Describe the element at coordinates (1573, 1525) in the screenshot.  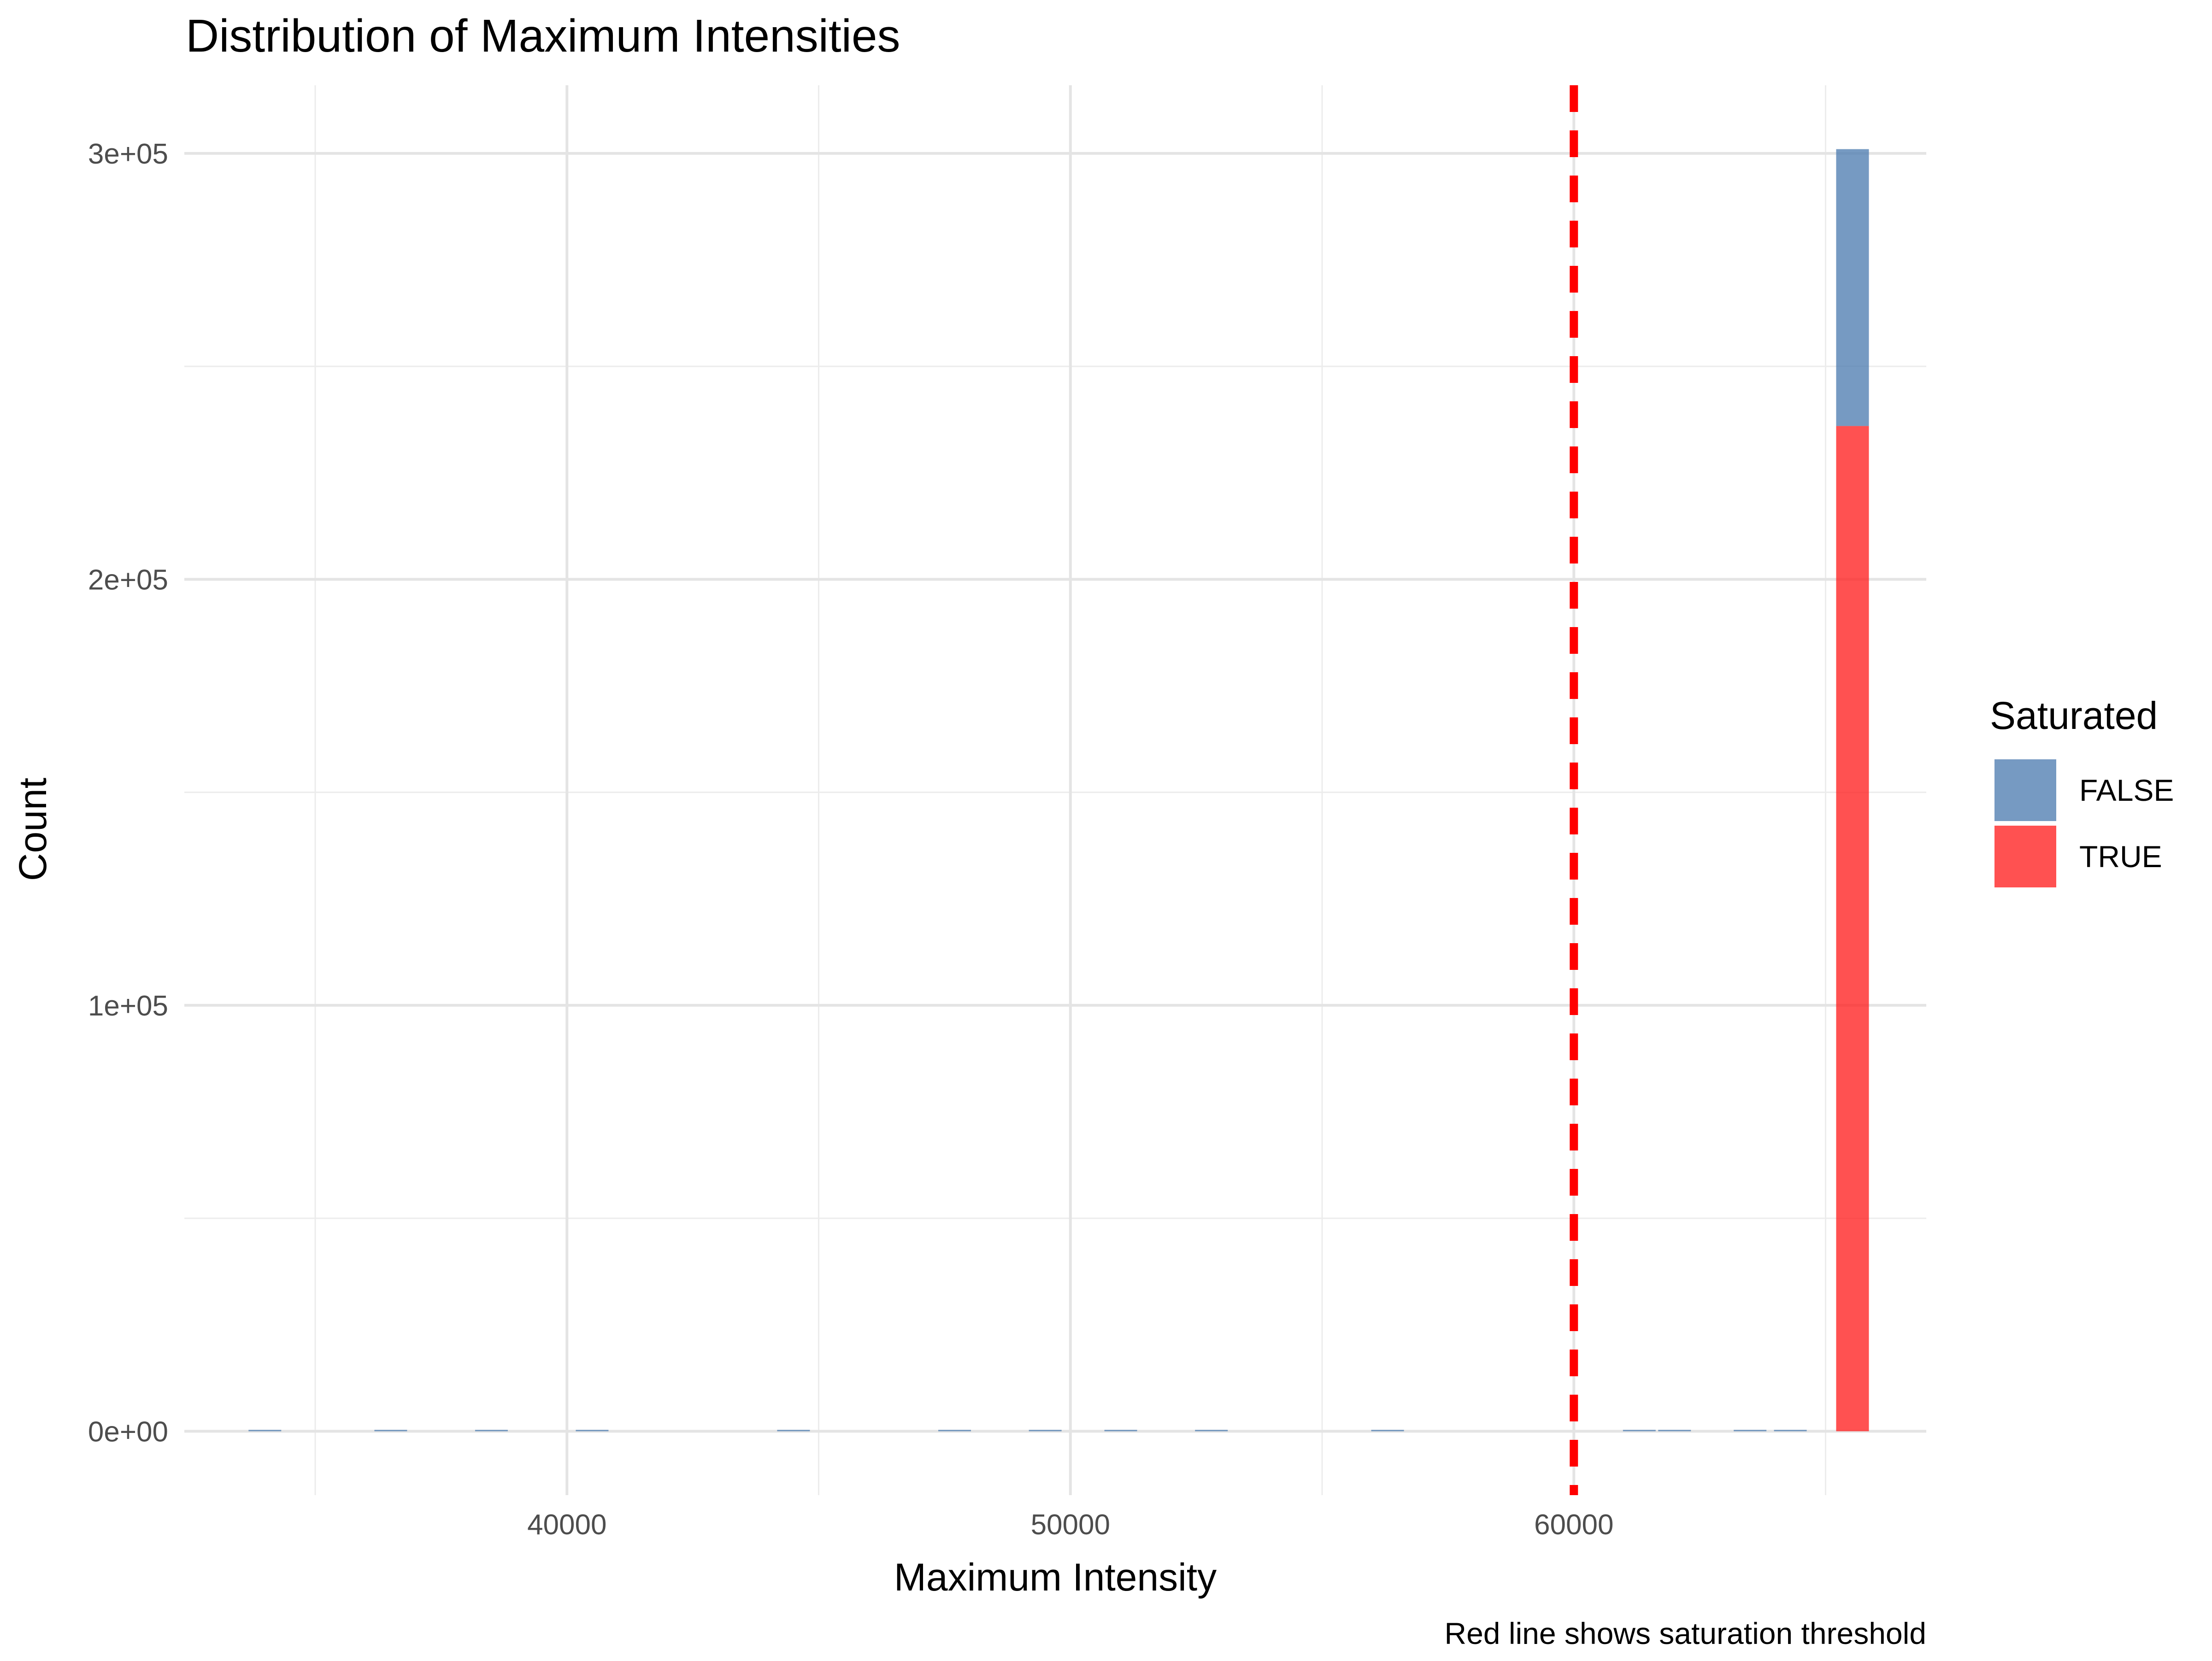
I see `x-tick-label: 60000` at that location.